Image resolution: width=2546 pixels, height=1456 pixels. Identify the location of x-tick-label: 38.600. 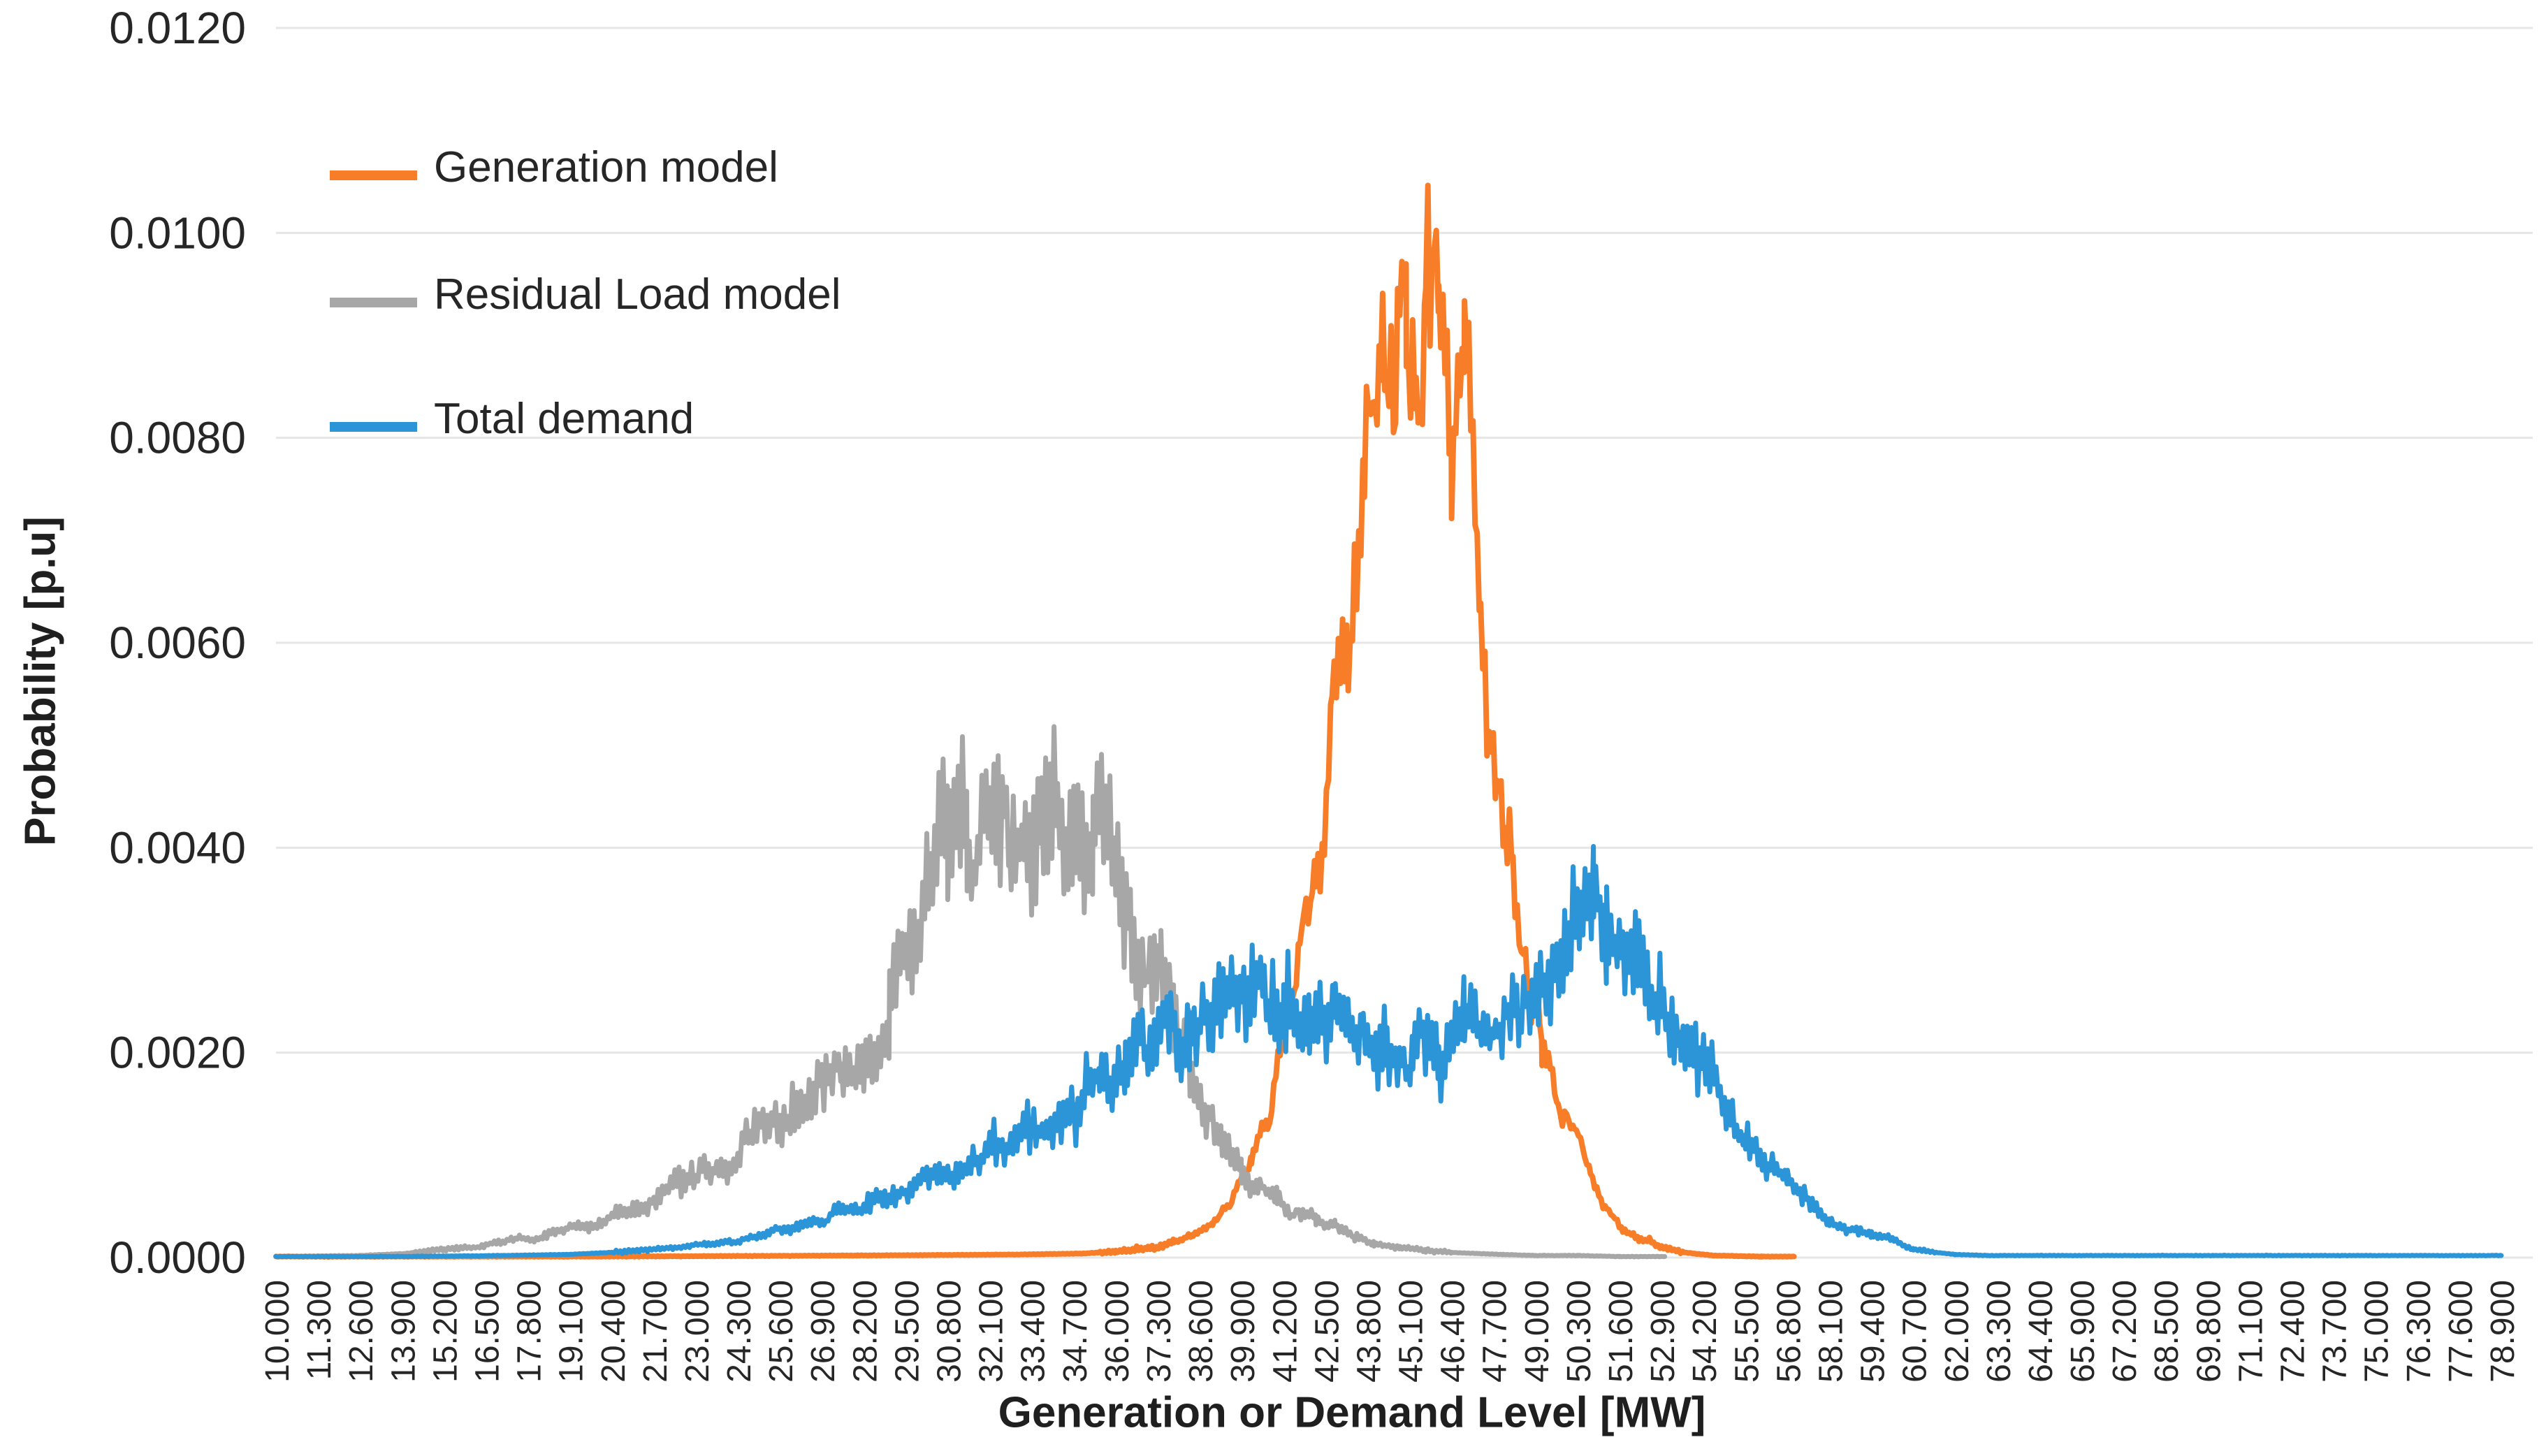
(1202, 1331).